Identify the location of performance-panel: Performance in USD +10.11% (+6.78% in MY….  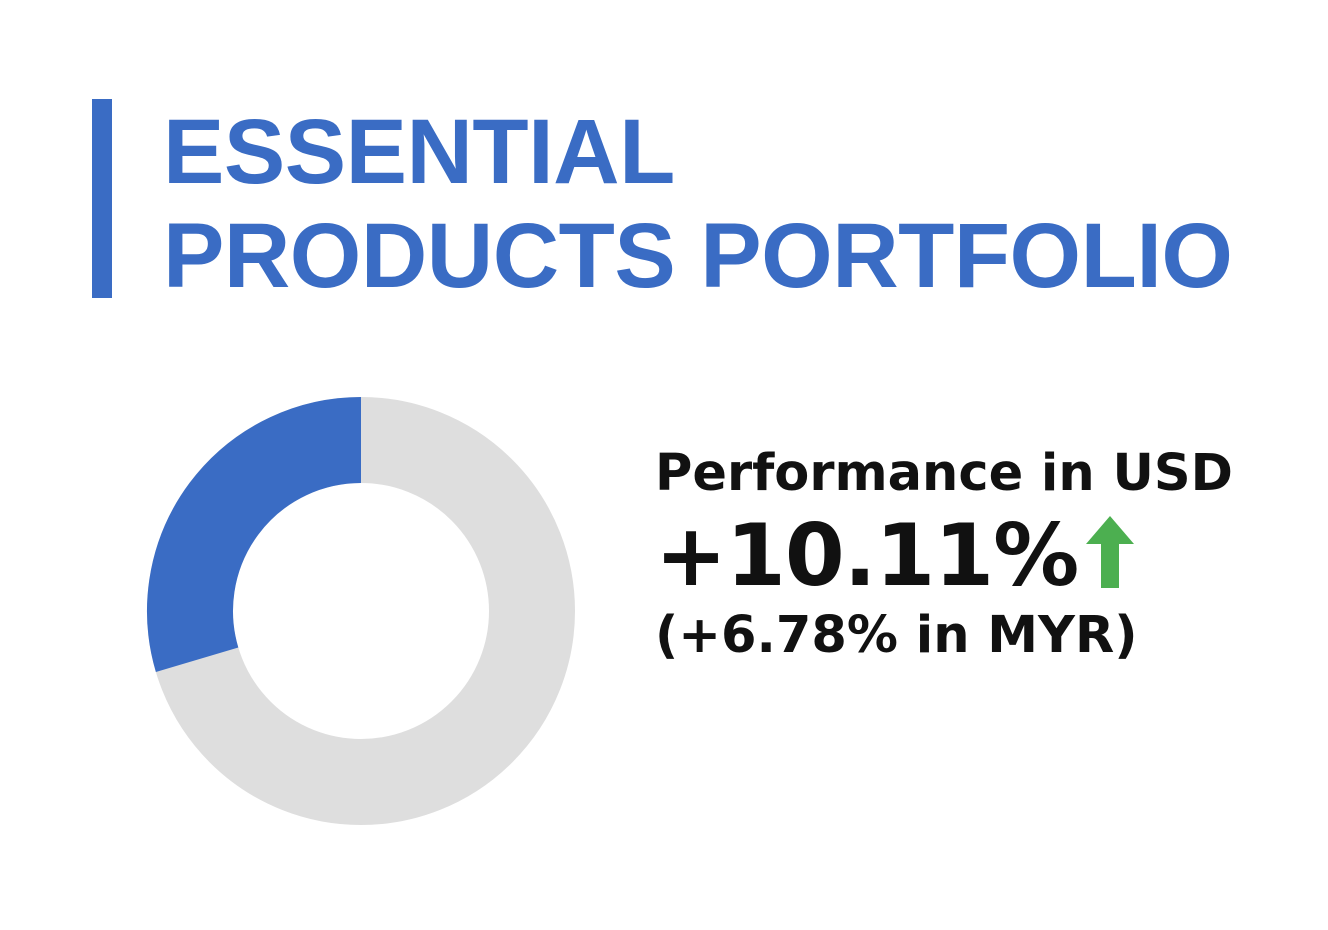
(944, 555).